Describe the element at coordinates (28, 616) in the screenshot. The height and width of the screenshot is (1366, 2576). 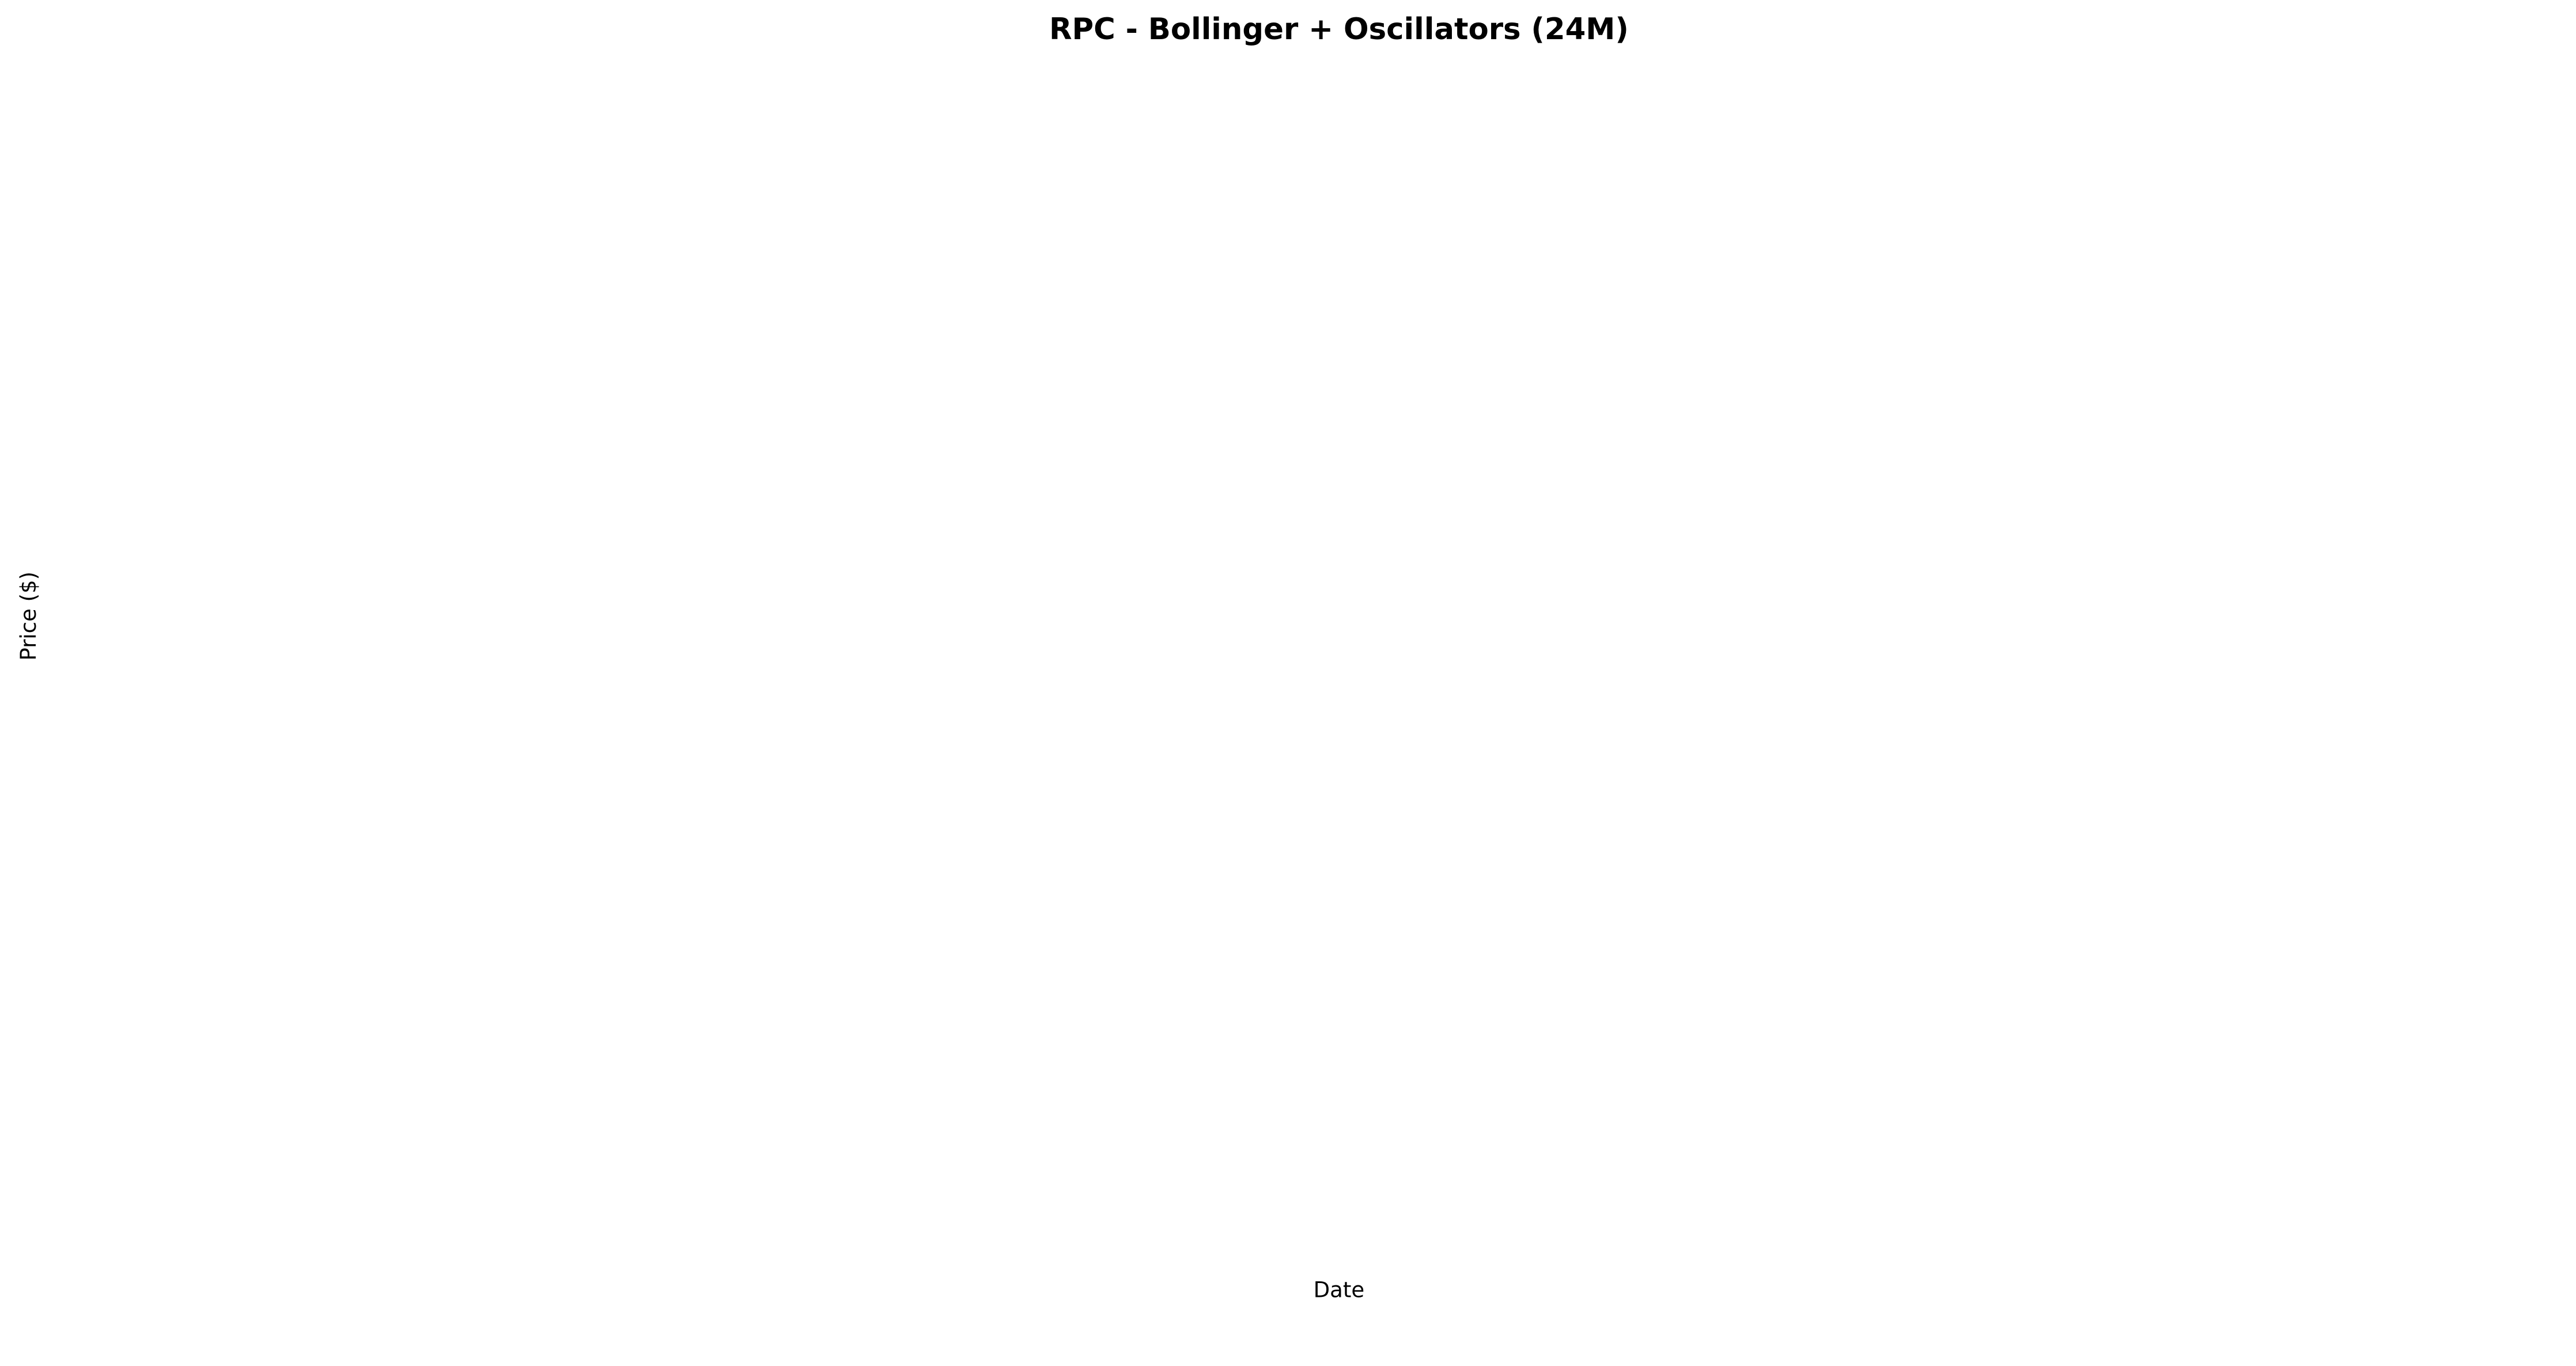
I see `y-axis-label: Price ($)` at that location.